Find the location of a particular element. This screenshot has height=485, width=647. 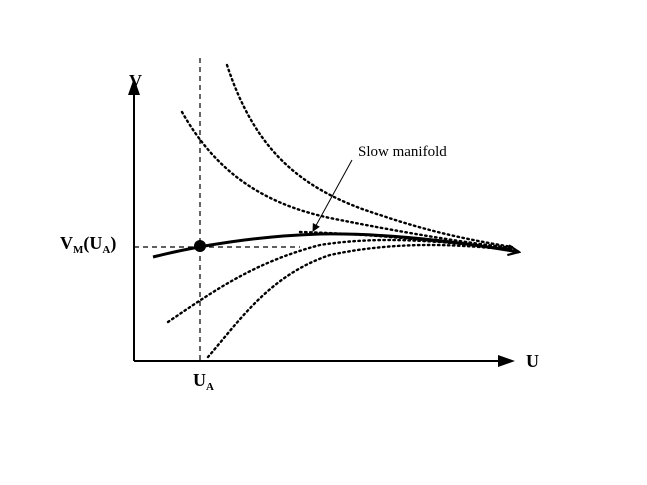

manifold-point is located at coordinates (200, 246).